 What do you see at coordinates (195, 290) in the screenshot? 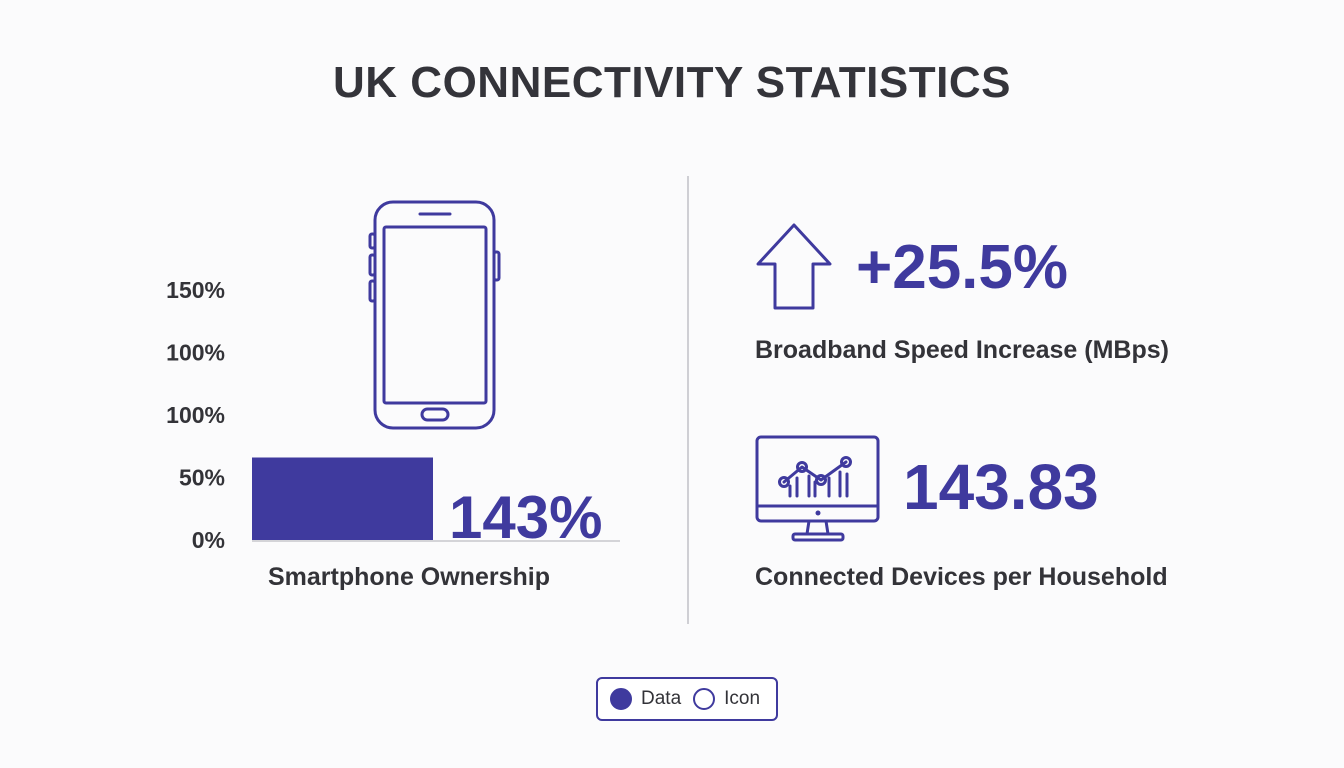
I see `y-tick-label: 150%` at bounding box center [195, 290].